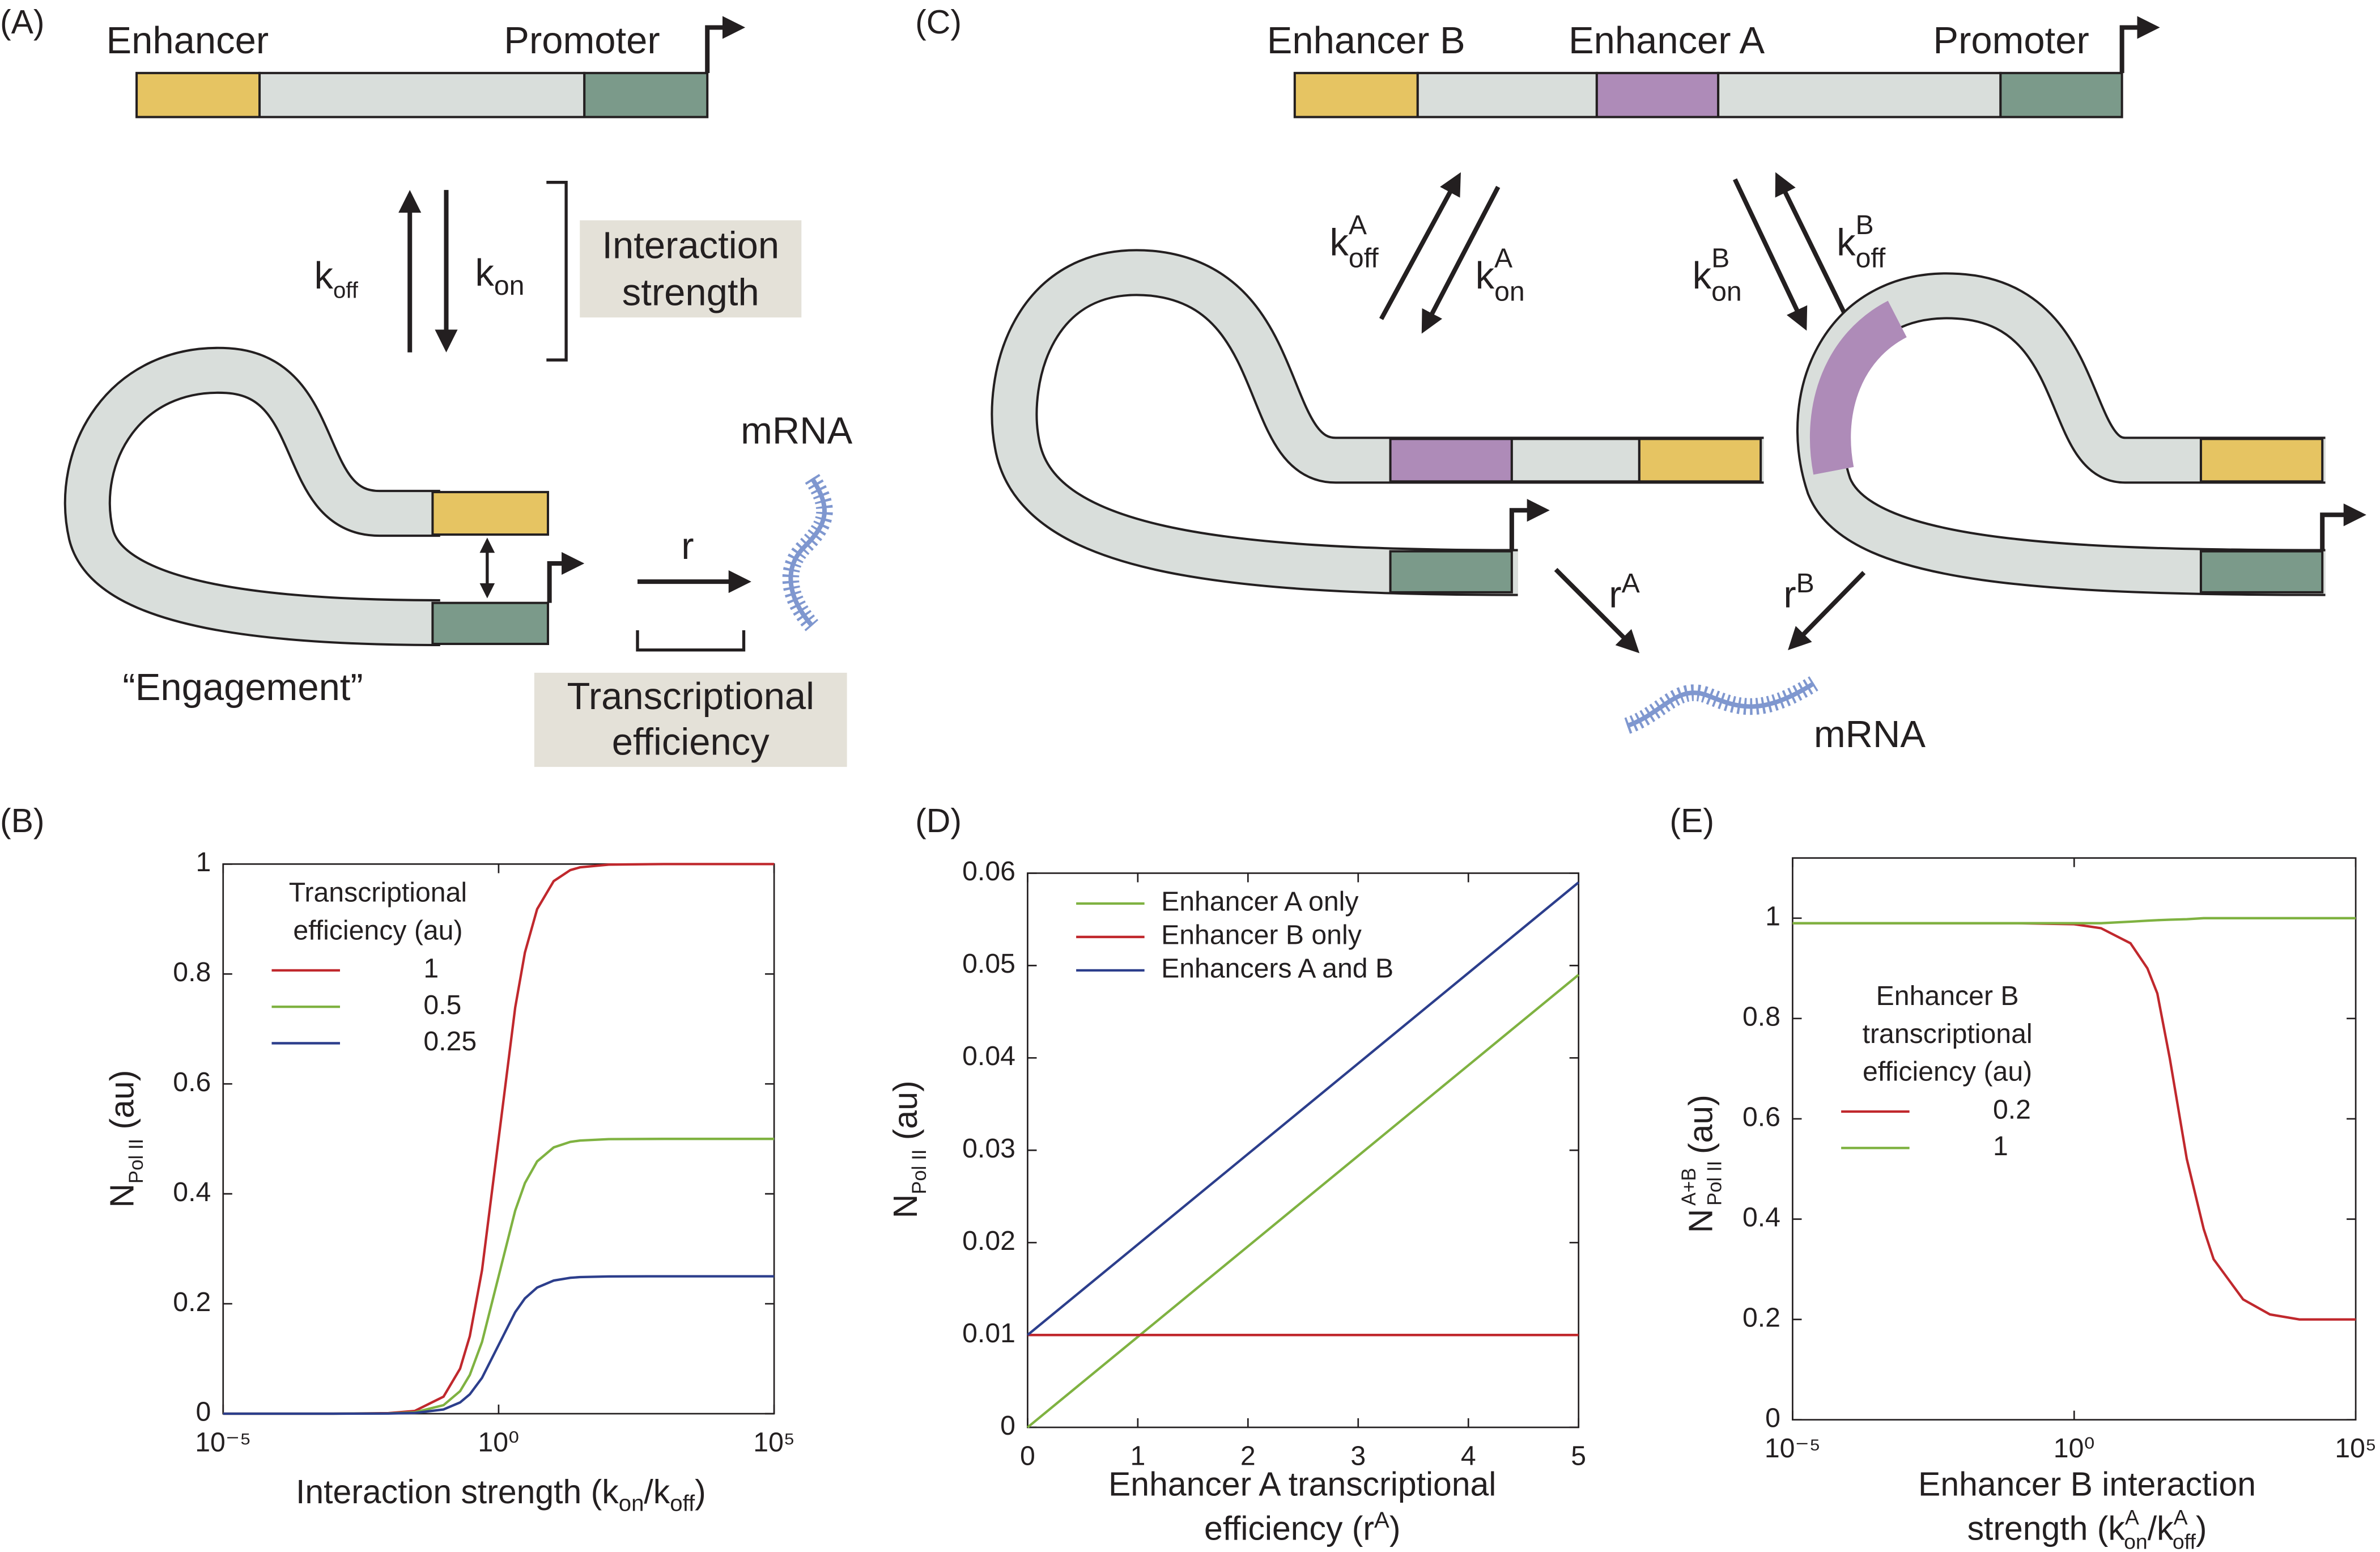  I want to click on x-axis-label: efficiency (rA), so click(1302, 1527).